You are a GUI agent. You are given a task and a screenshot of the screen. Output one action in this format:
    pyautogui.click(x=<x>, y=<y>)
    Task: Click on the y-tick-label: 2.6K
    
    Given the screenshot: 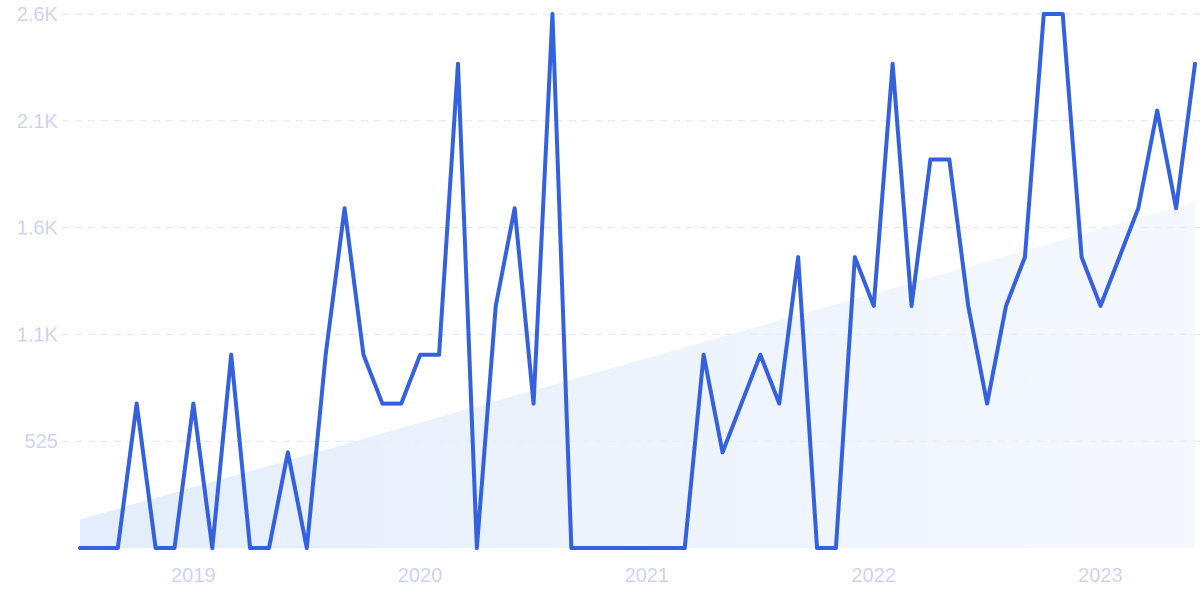 What is the action you would take?
    pyautogui.click(x=38, y=15)
    